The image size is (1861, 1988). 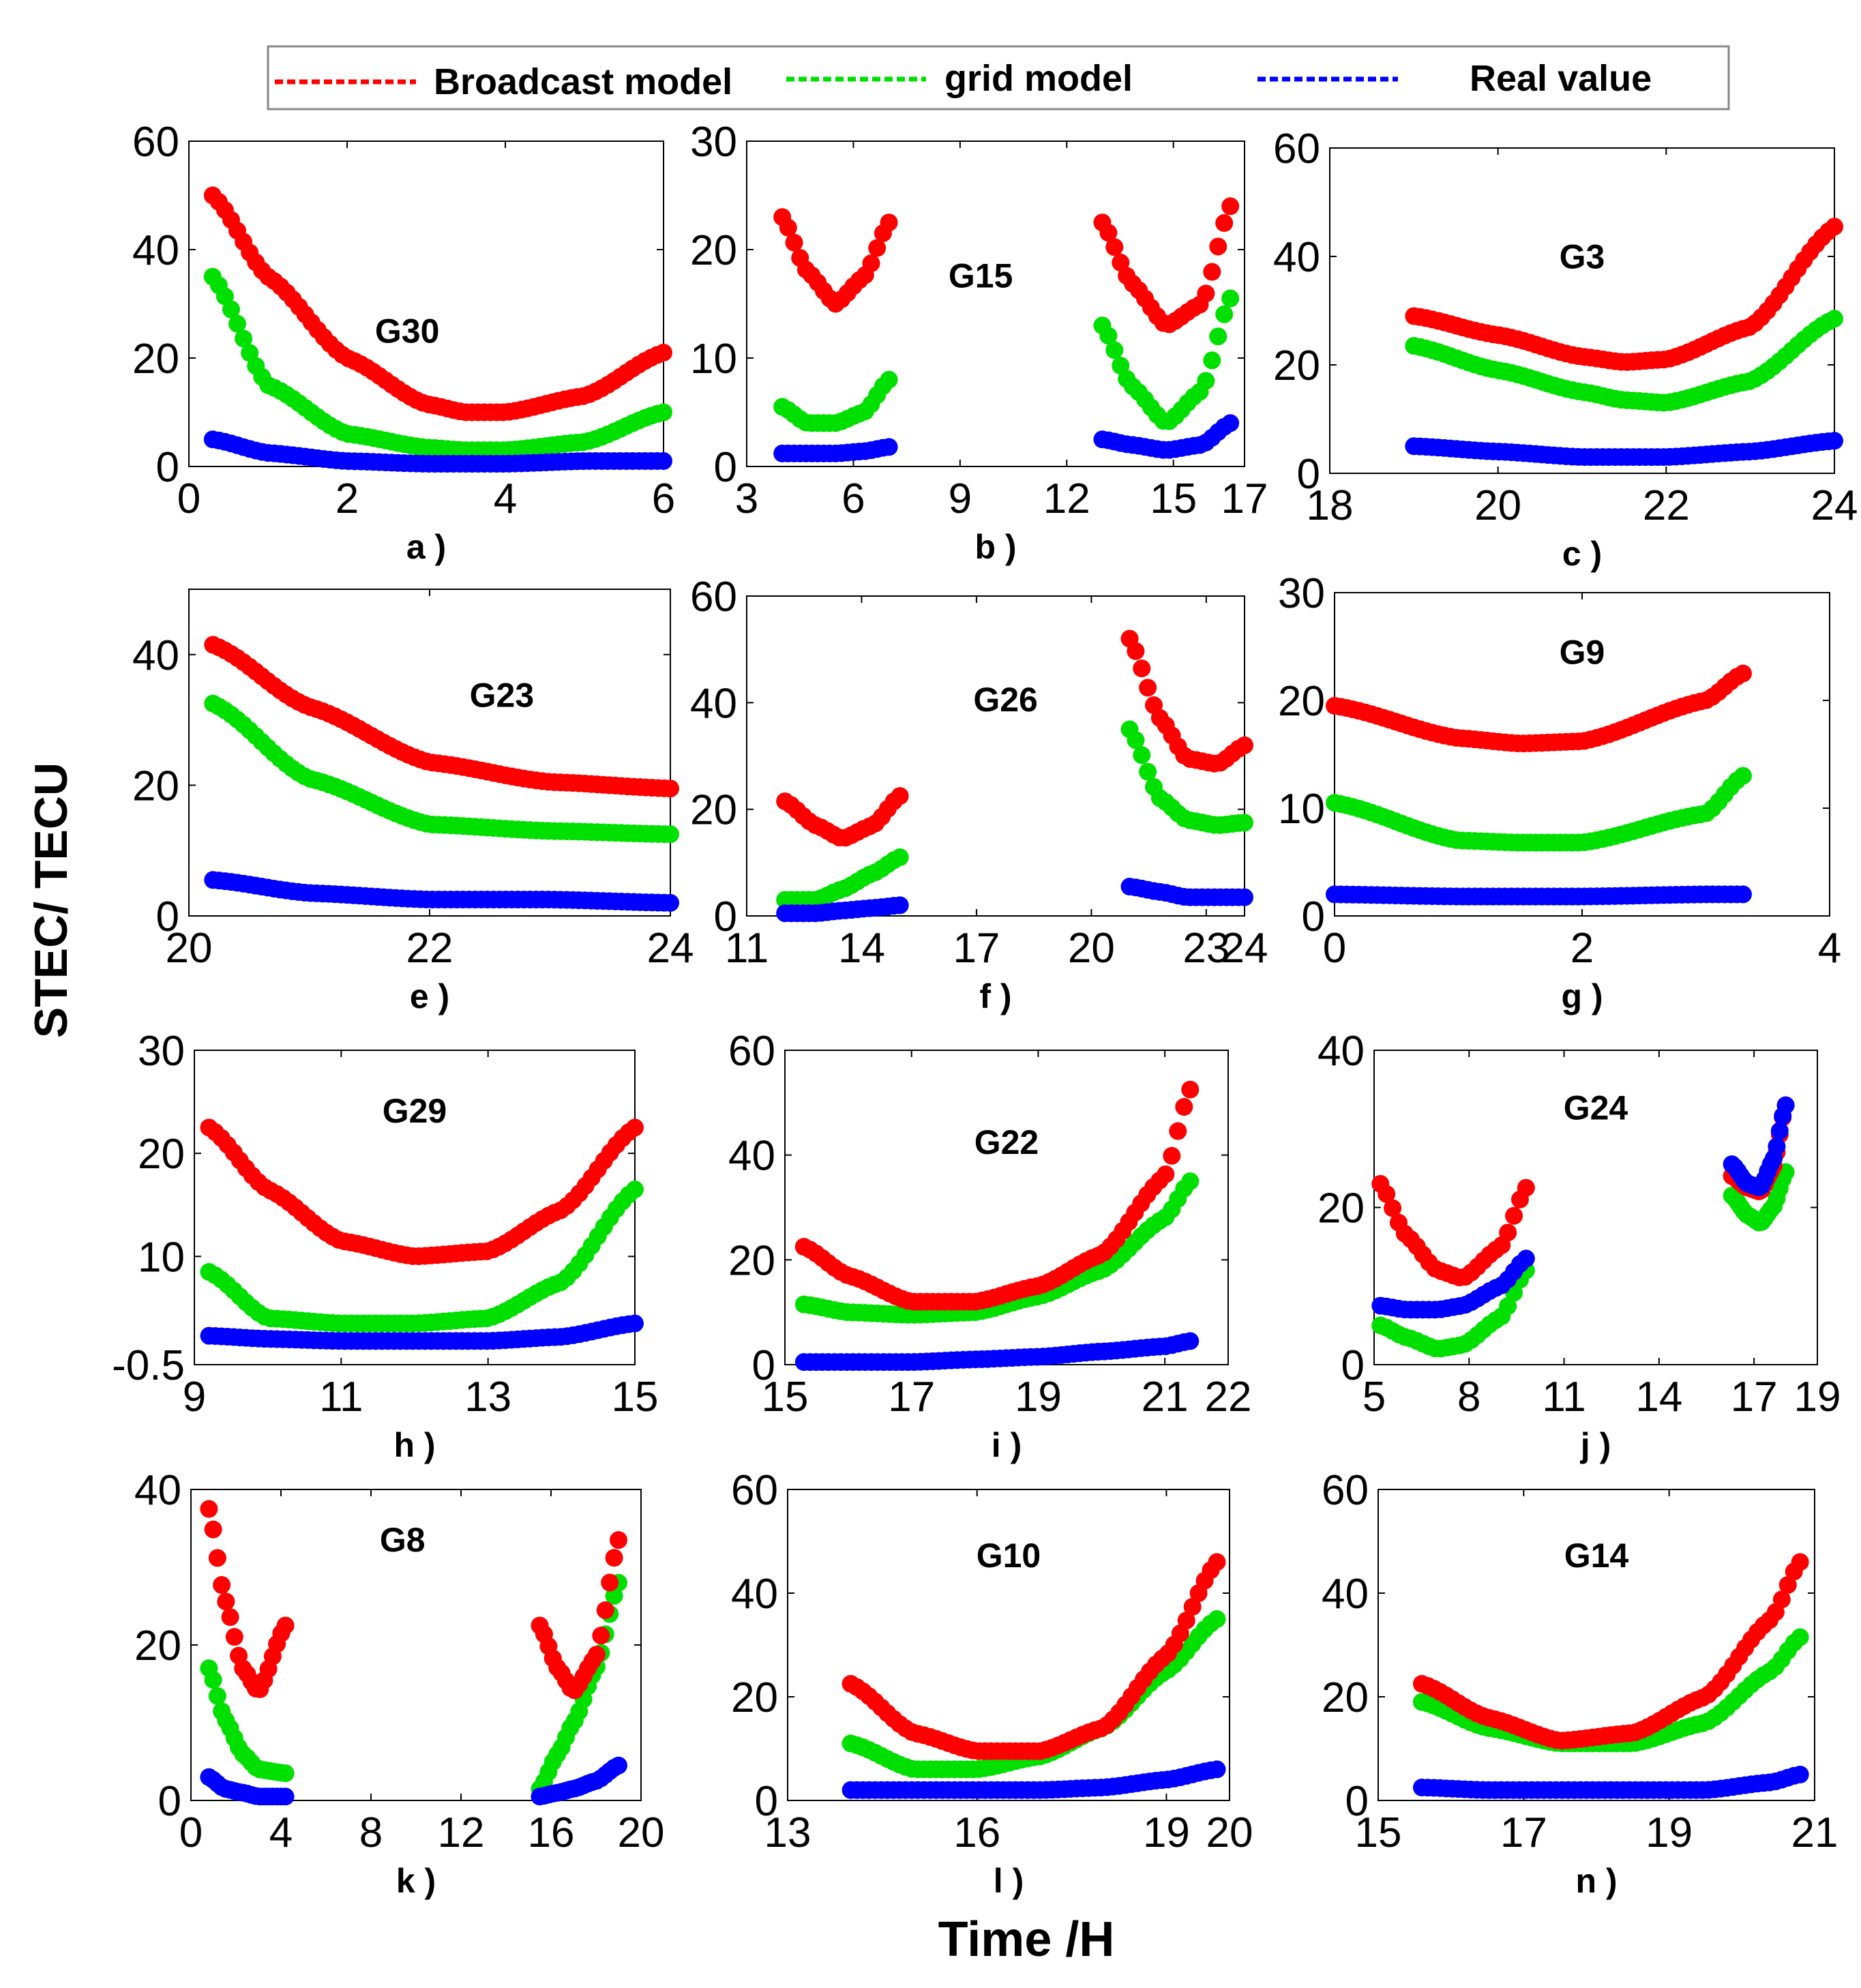 I want to click on x-tick-label: 24, so click(x=1244, y=948).